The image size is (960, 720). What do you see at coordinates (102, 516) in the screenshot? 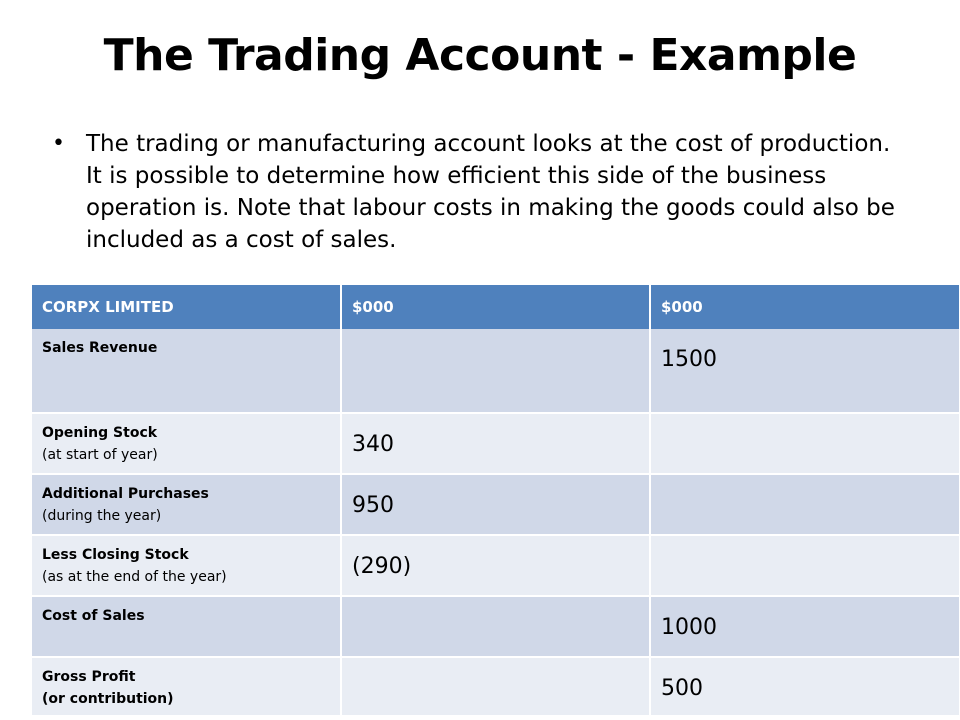
I see `row-sublabel: (during the year)` at bounding box center [102, 516].